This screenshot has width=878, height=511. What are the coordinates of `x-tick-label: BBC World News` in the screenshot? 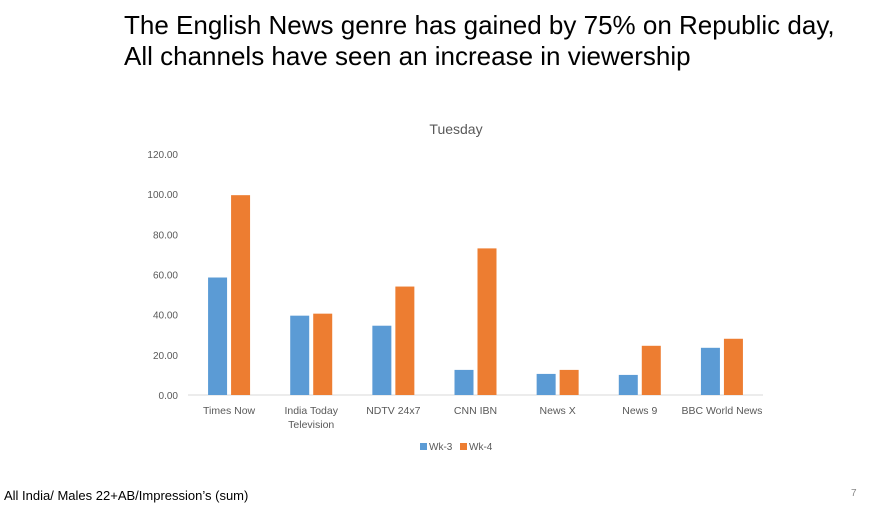 It's located at (721, 411).